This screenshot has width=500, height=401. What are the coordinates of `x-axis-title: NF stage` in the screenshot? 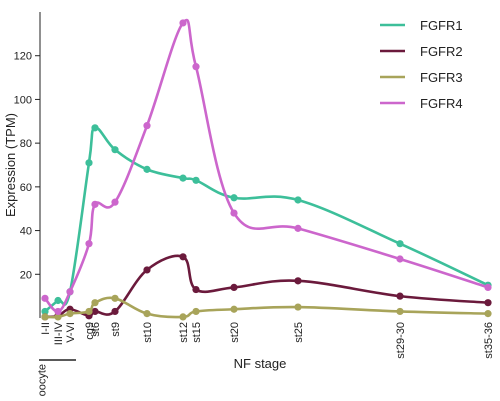 It's located at (260, 363).